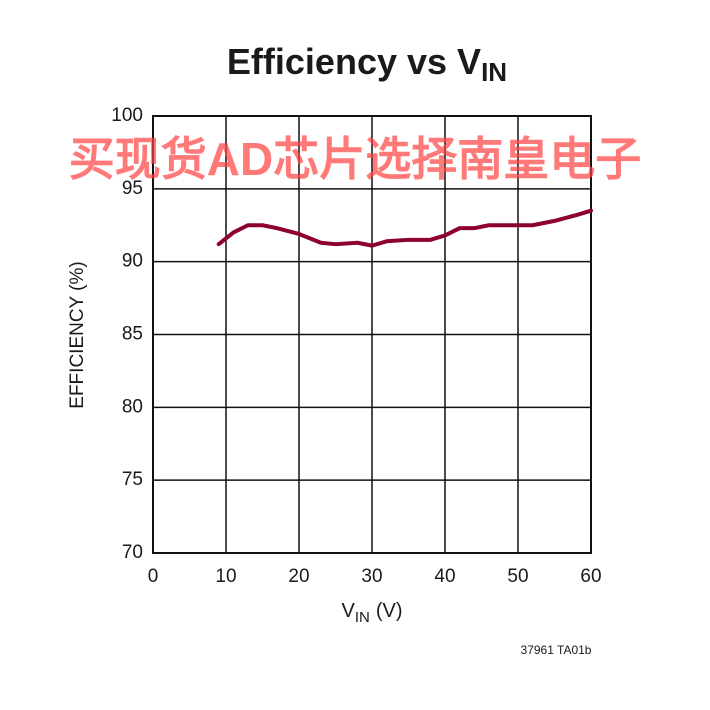  I want to click on x-label-unit: (V), so click(389, 611).